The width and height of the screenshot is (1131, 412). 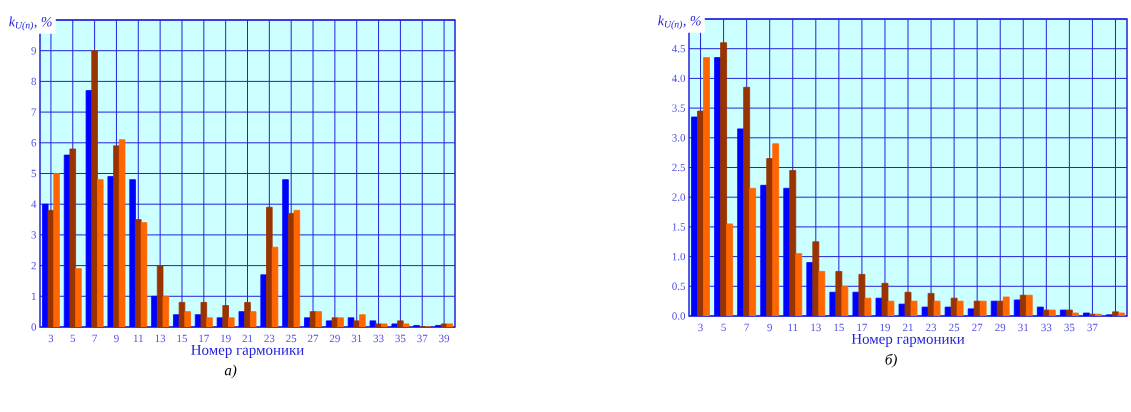 What do you see at coordinates (679, 286) in the screenshot?
I see `y-tick-label: 0.5` at bounding box center [679, 286].